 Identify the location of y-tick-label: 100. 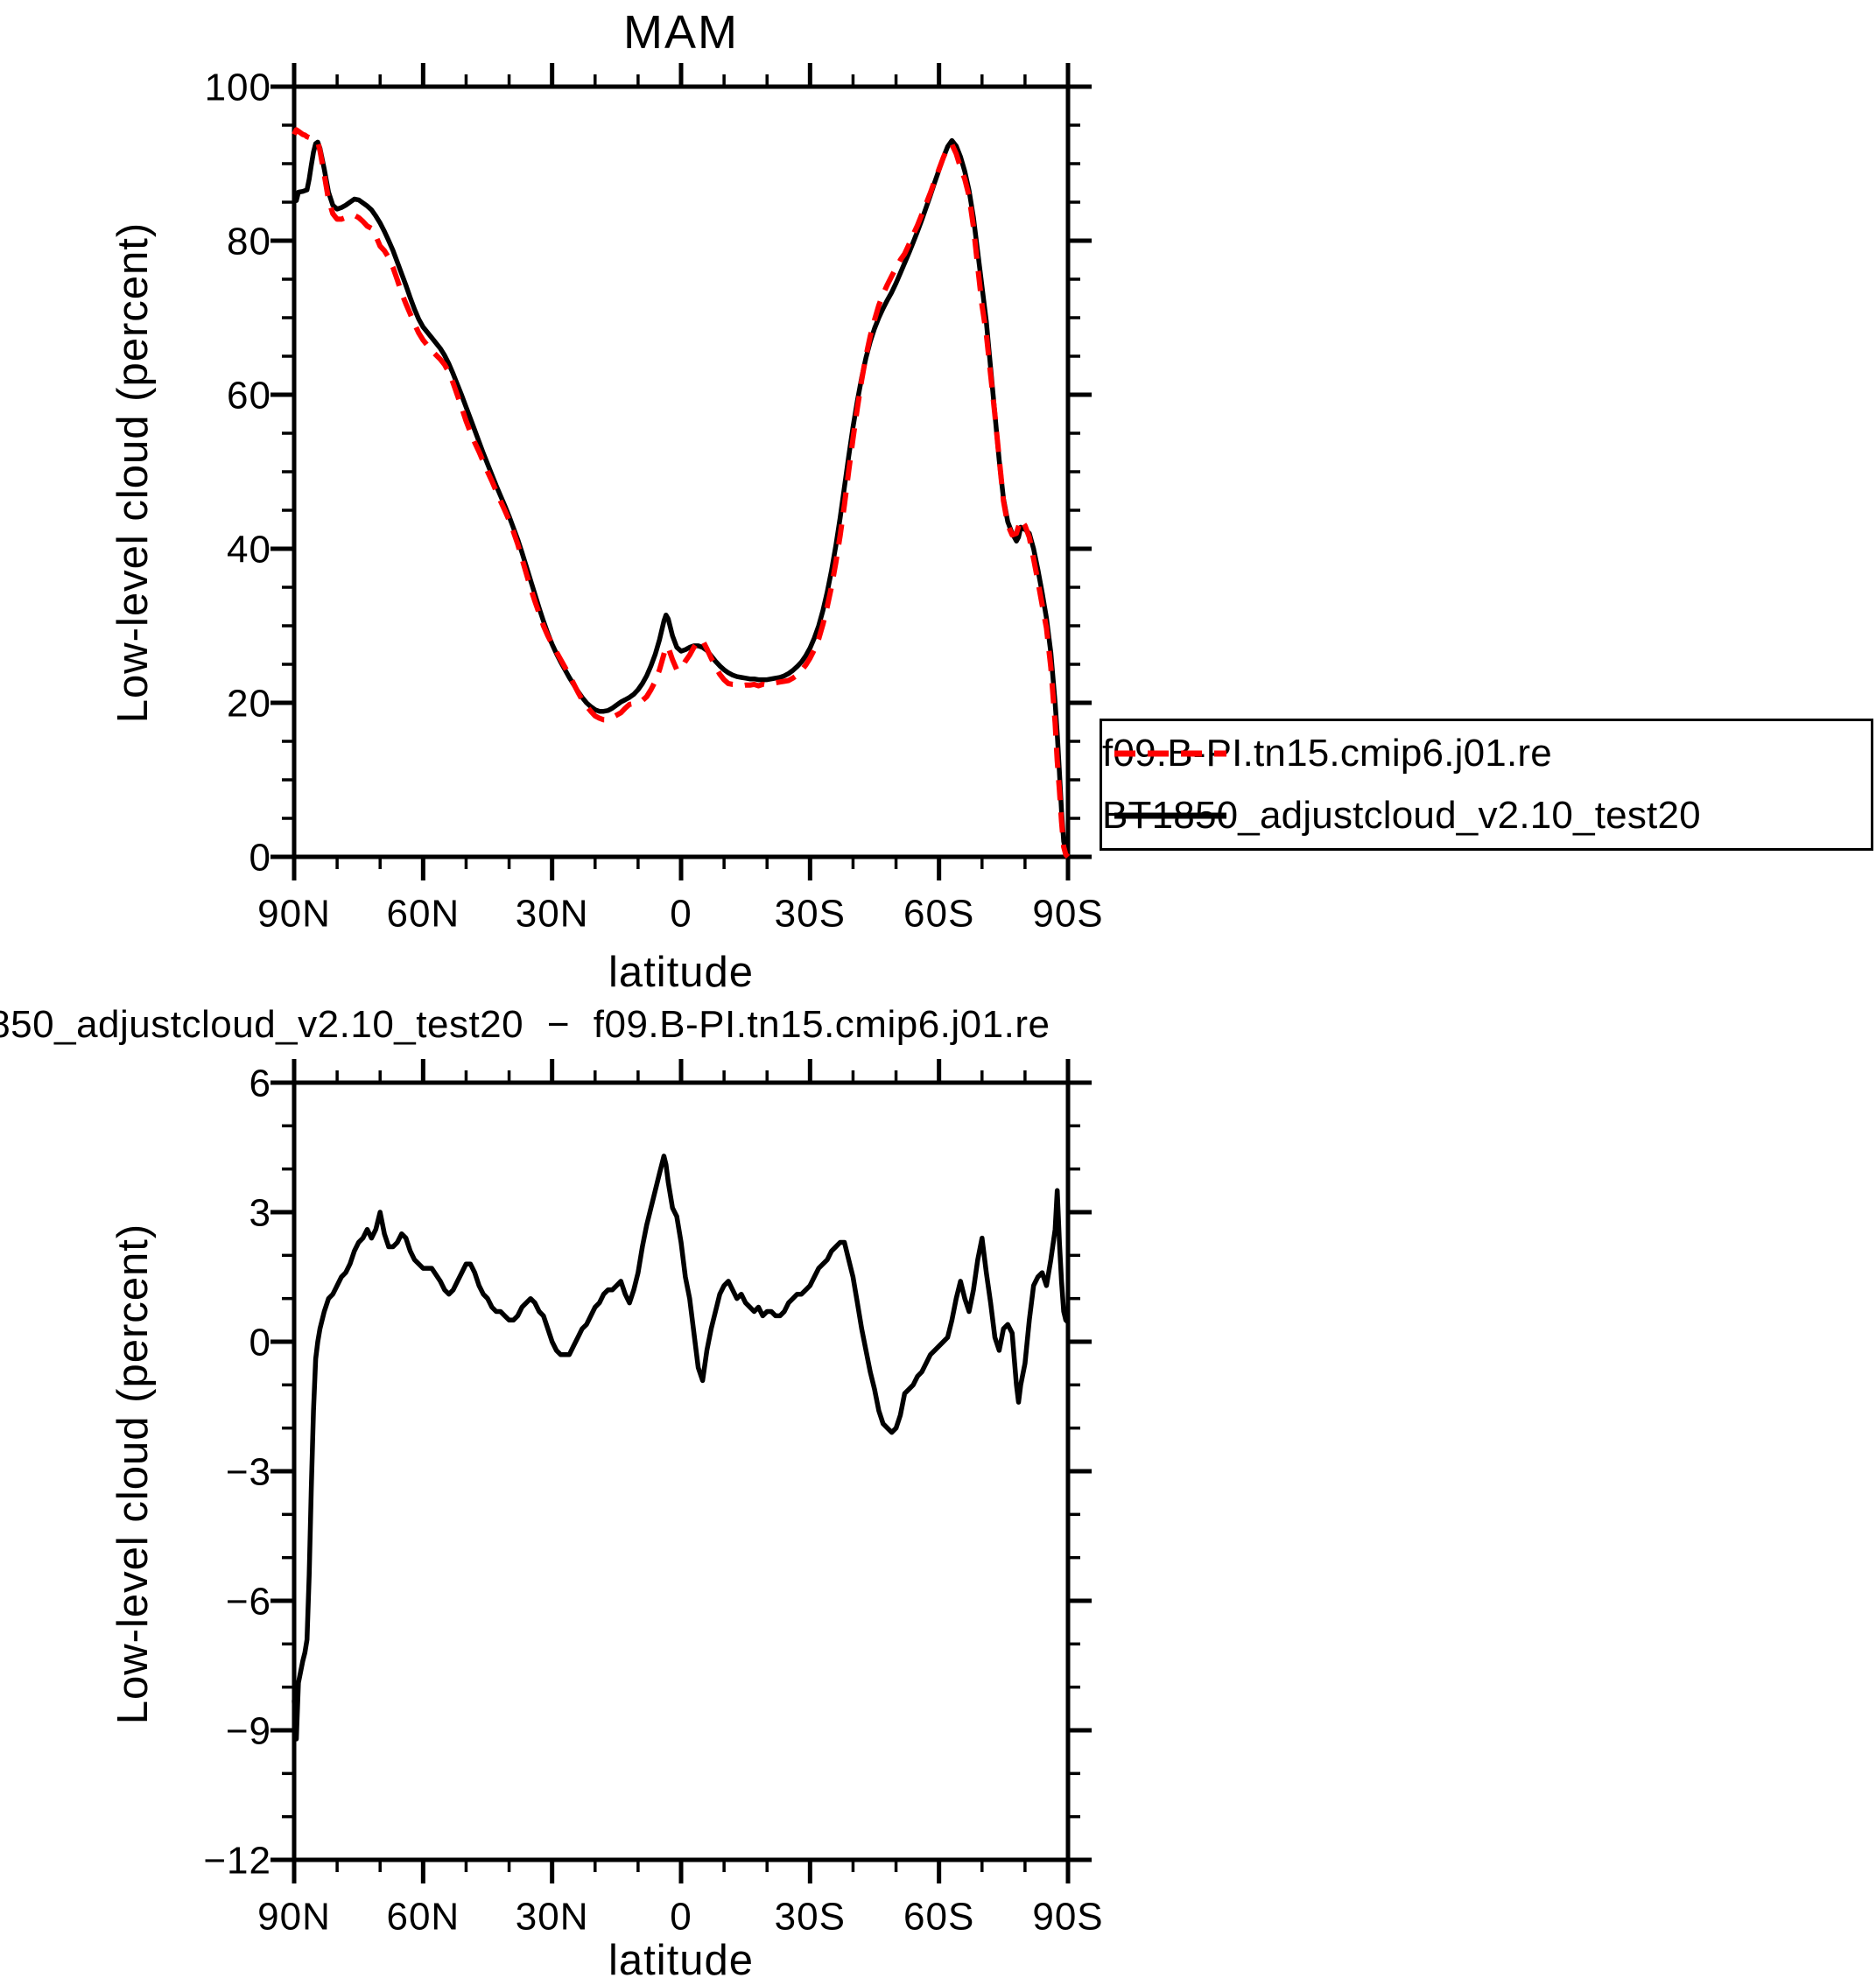
(238, 87).